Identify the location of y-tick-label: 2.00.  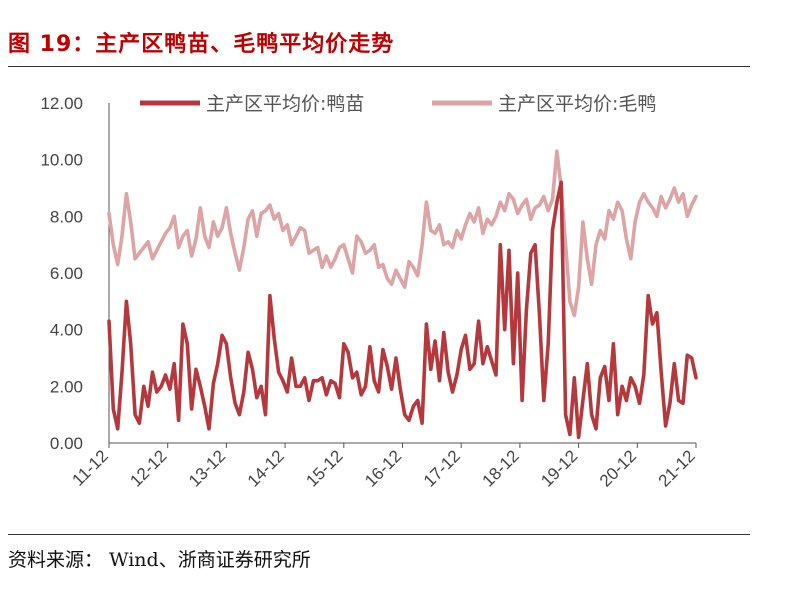
(66, 386).